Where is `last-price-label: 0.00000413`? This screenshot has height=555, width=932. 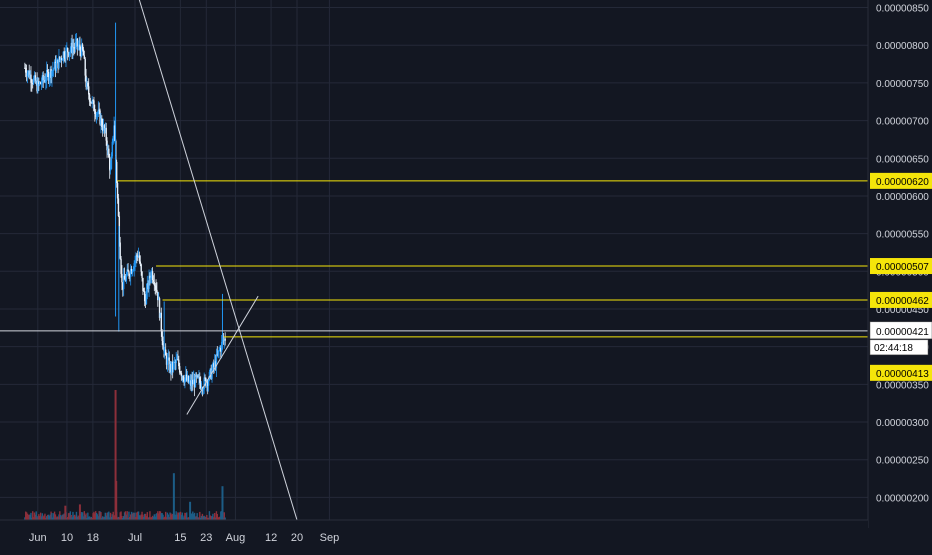
last-price-label: 0.00000413 is located at coordinates (901, 372).